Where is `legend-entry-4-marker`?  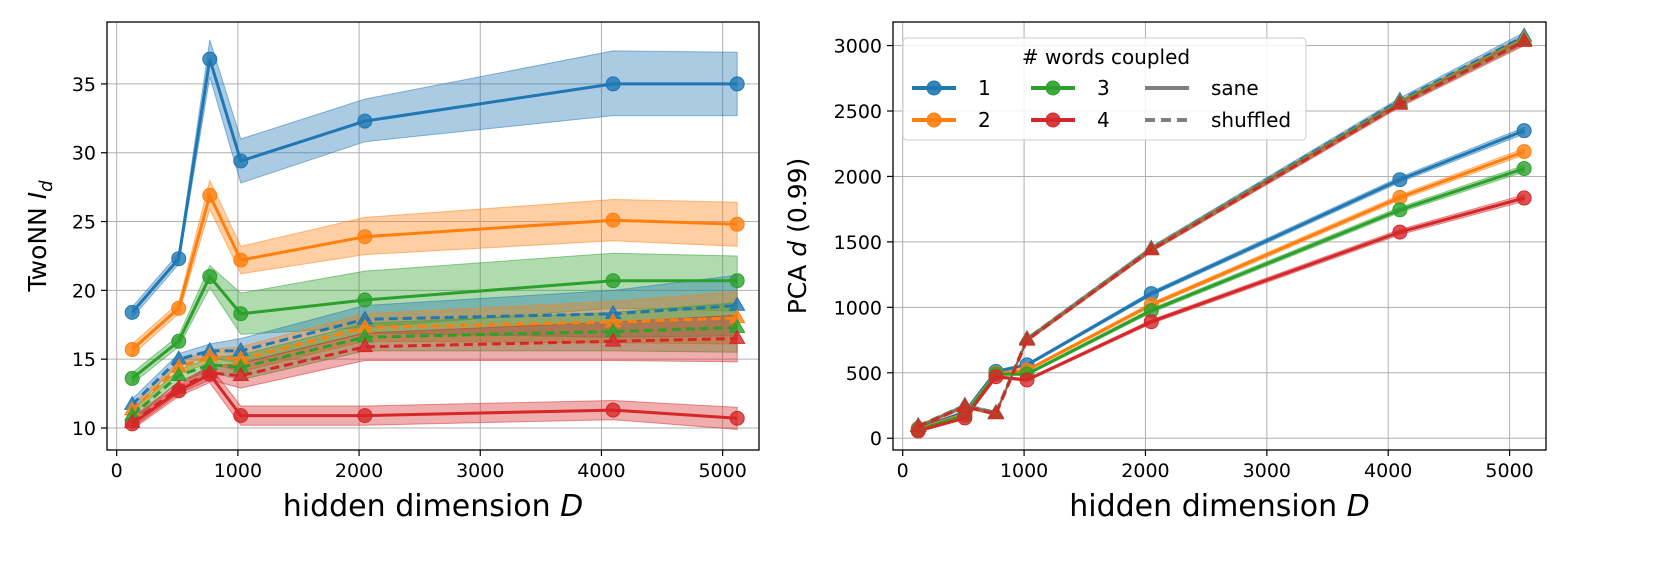 legend-entry-4-marker is located at coordinates (1053, 120).